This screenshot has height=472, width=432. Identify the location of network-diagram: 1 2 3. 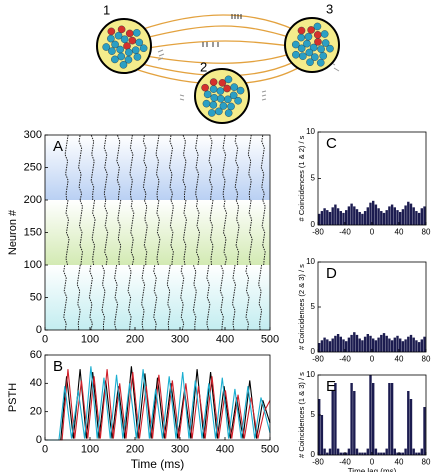
(218, 62).